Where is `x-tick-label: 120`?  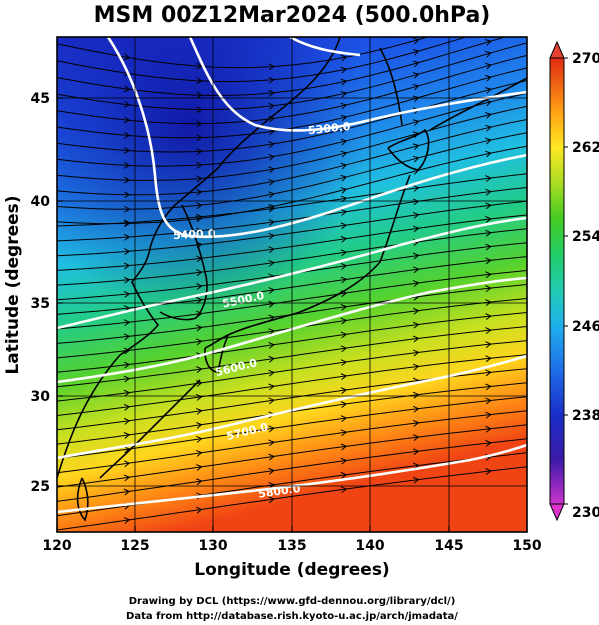
x-tick-label: 120 is located at coordinates (56, 546).